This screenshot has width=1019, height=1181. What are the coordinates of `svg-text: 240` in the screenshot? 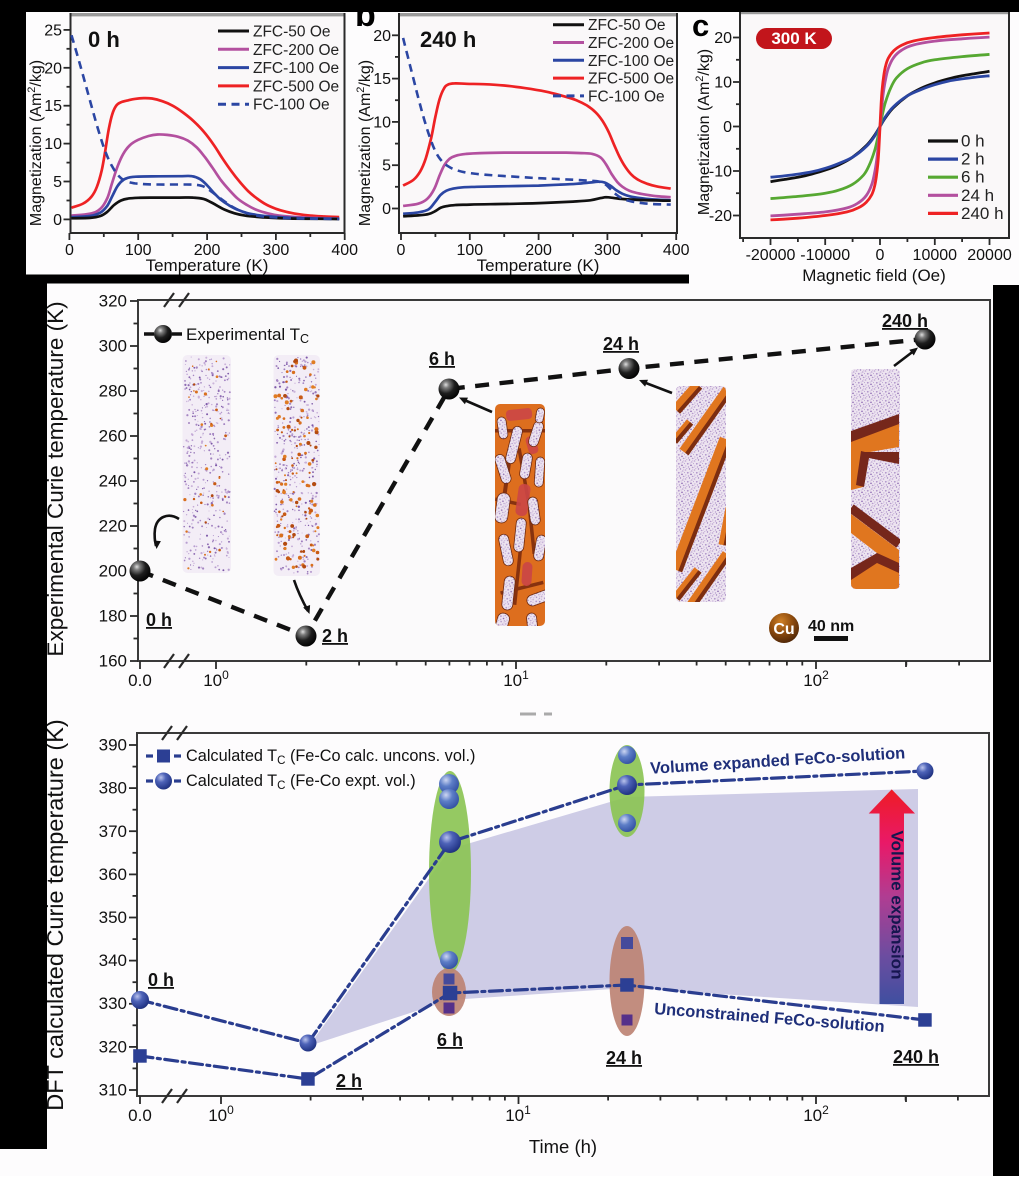 It's located at (113, 481).